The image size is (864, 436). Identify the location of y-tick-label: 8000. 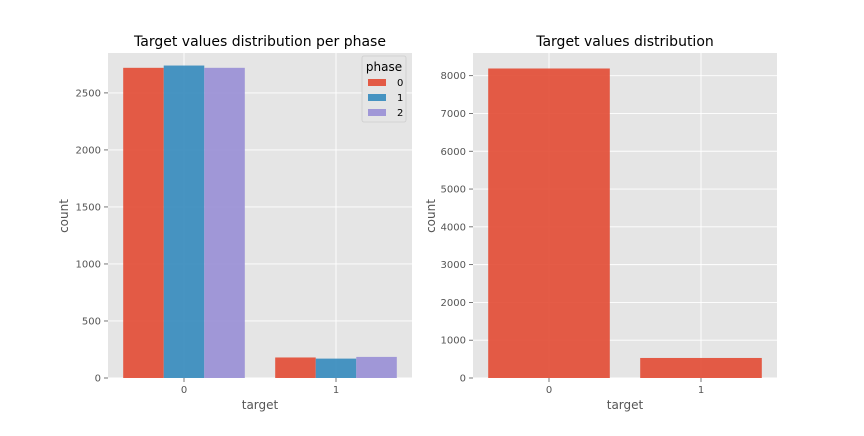
(453, 76).